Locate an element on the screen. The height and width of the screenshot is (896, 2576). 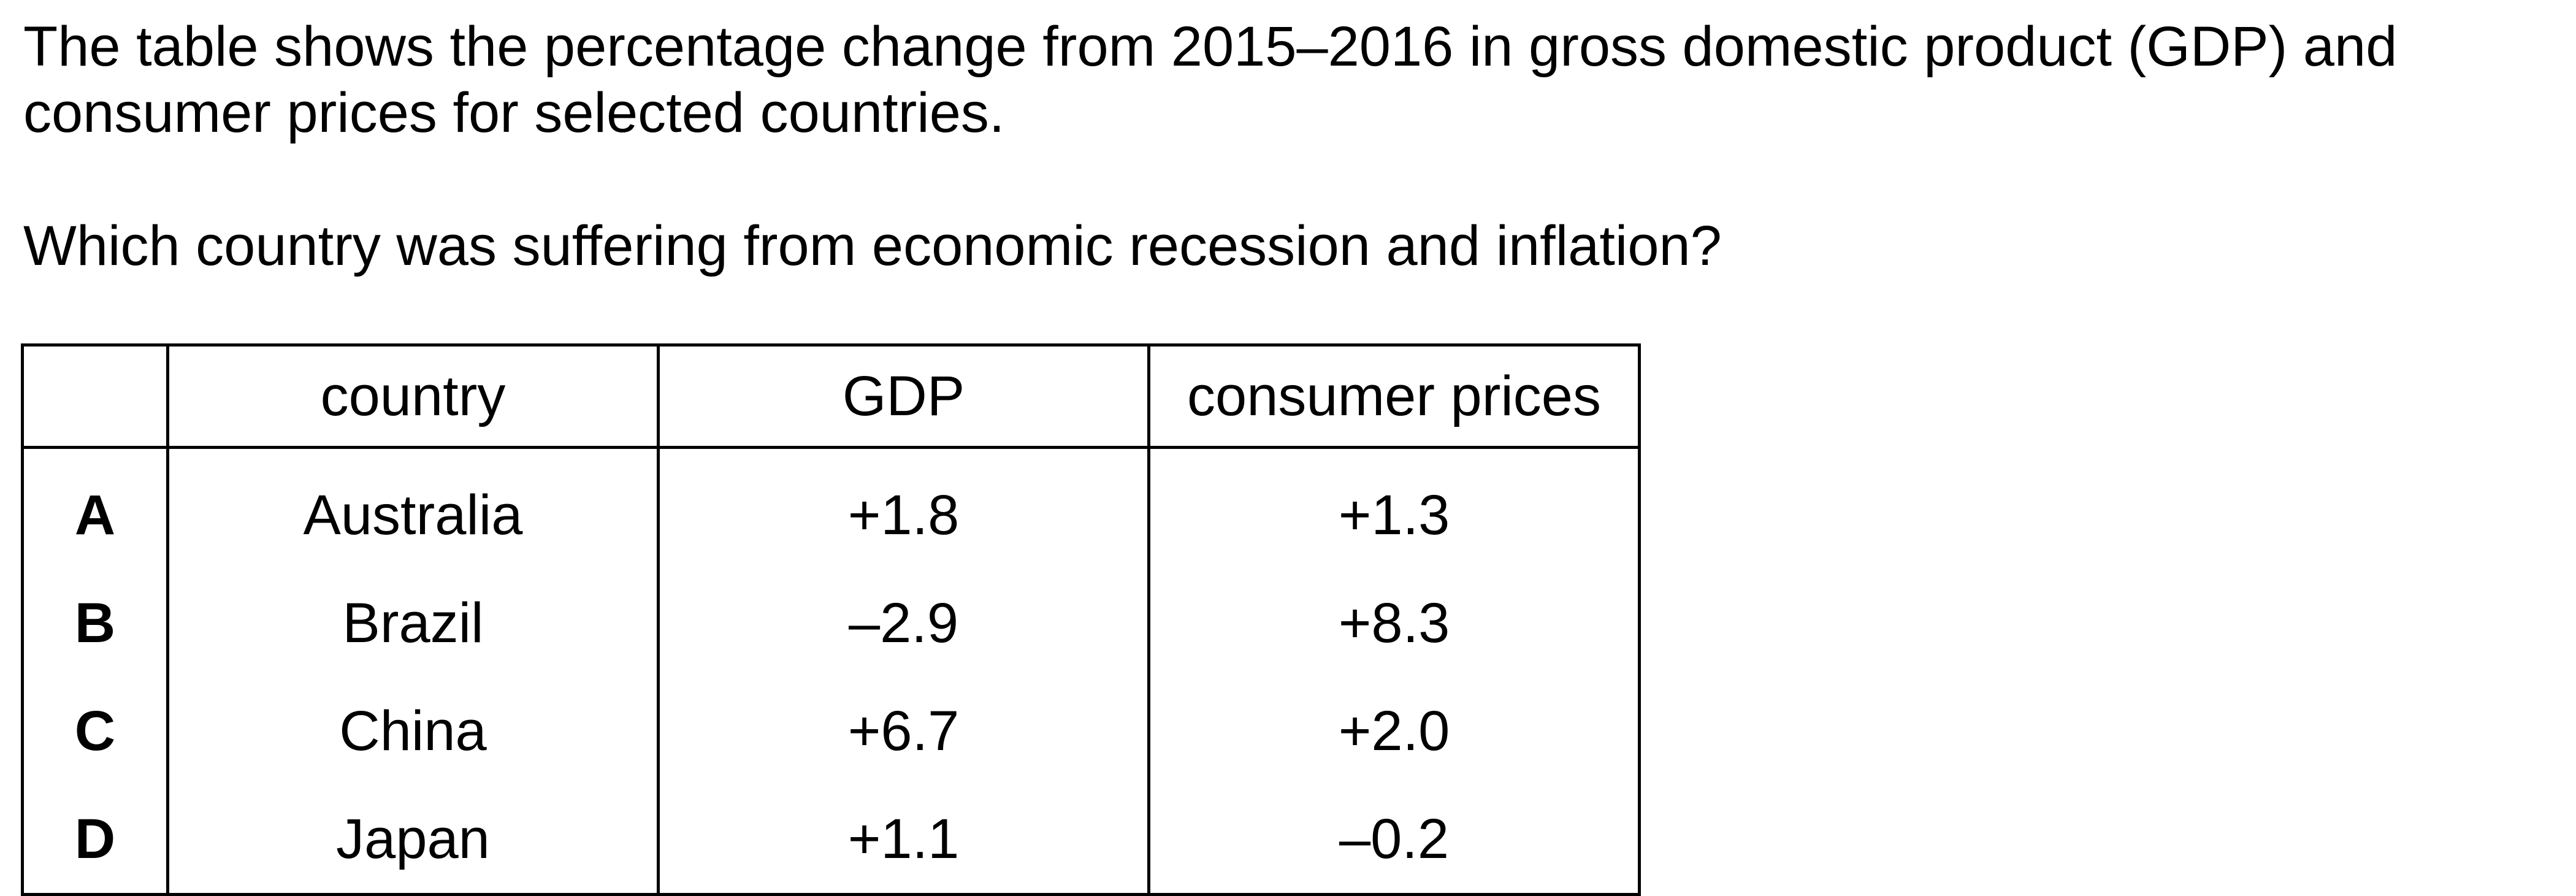
intro-line-2: consumer prices for selected countries. is located at coordinates (514, 113).